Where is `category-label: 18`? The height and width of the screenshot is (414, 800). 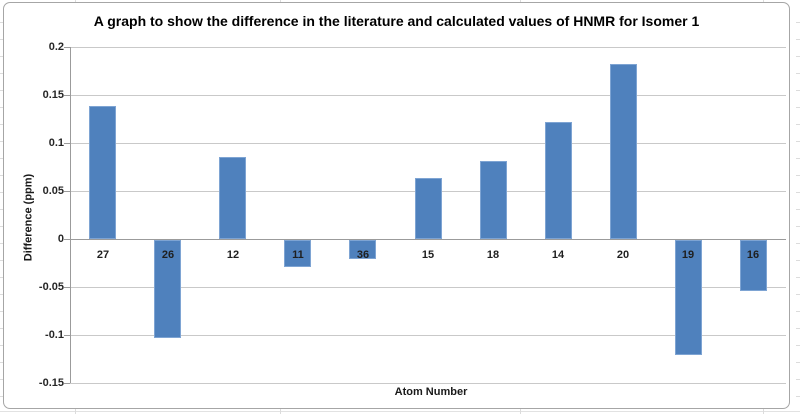 category-label: 18 is located at coordinates (493, 255).